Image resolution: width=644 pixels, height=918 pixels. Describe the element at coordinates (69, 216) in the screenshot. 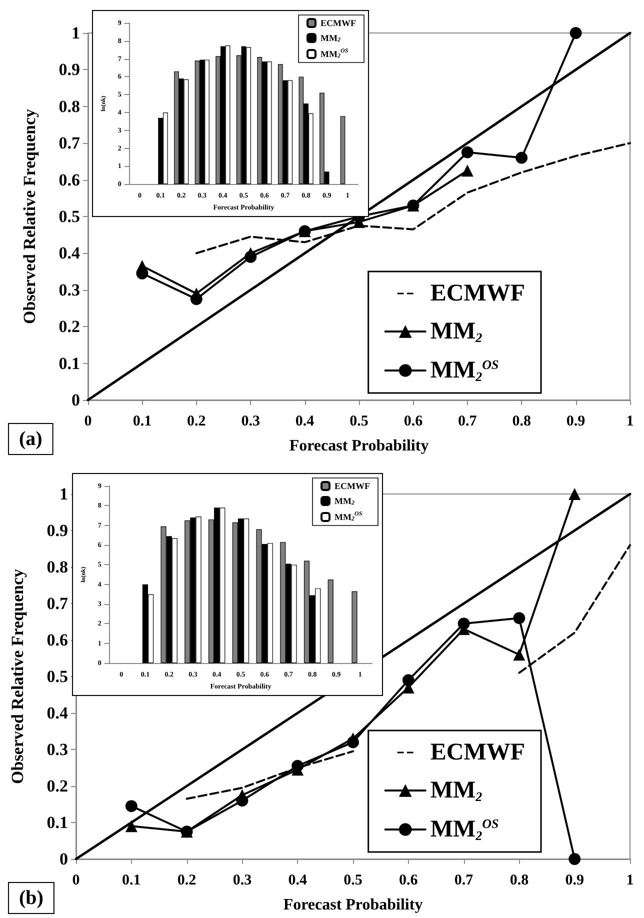

I see `y-tick-label: 0.5` at that location.